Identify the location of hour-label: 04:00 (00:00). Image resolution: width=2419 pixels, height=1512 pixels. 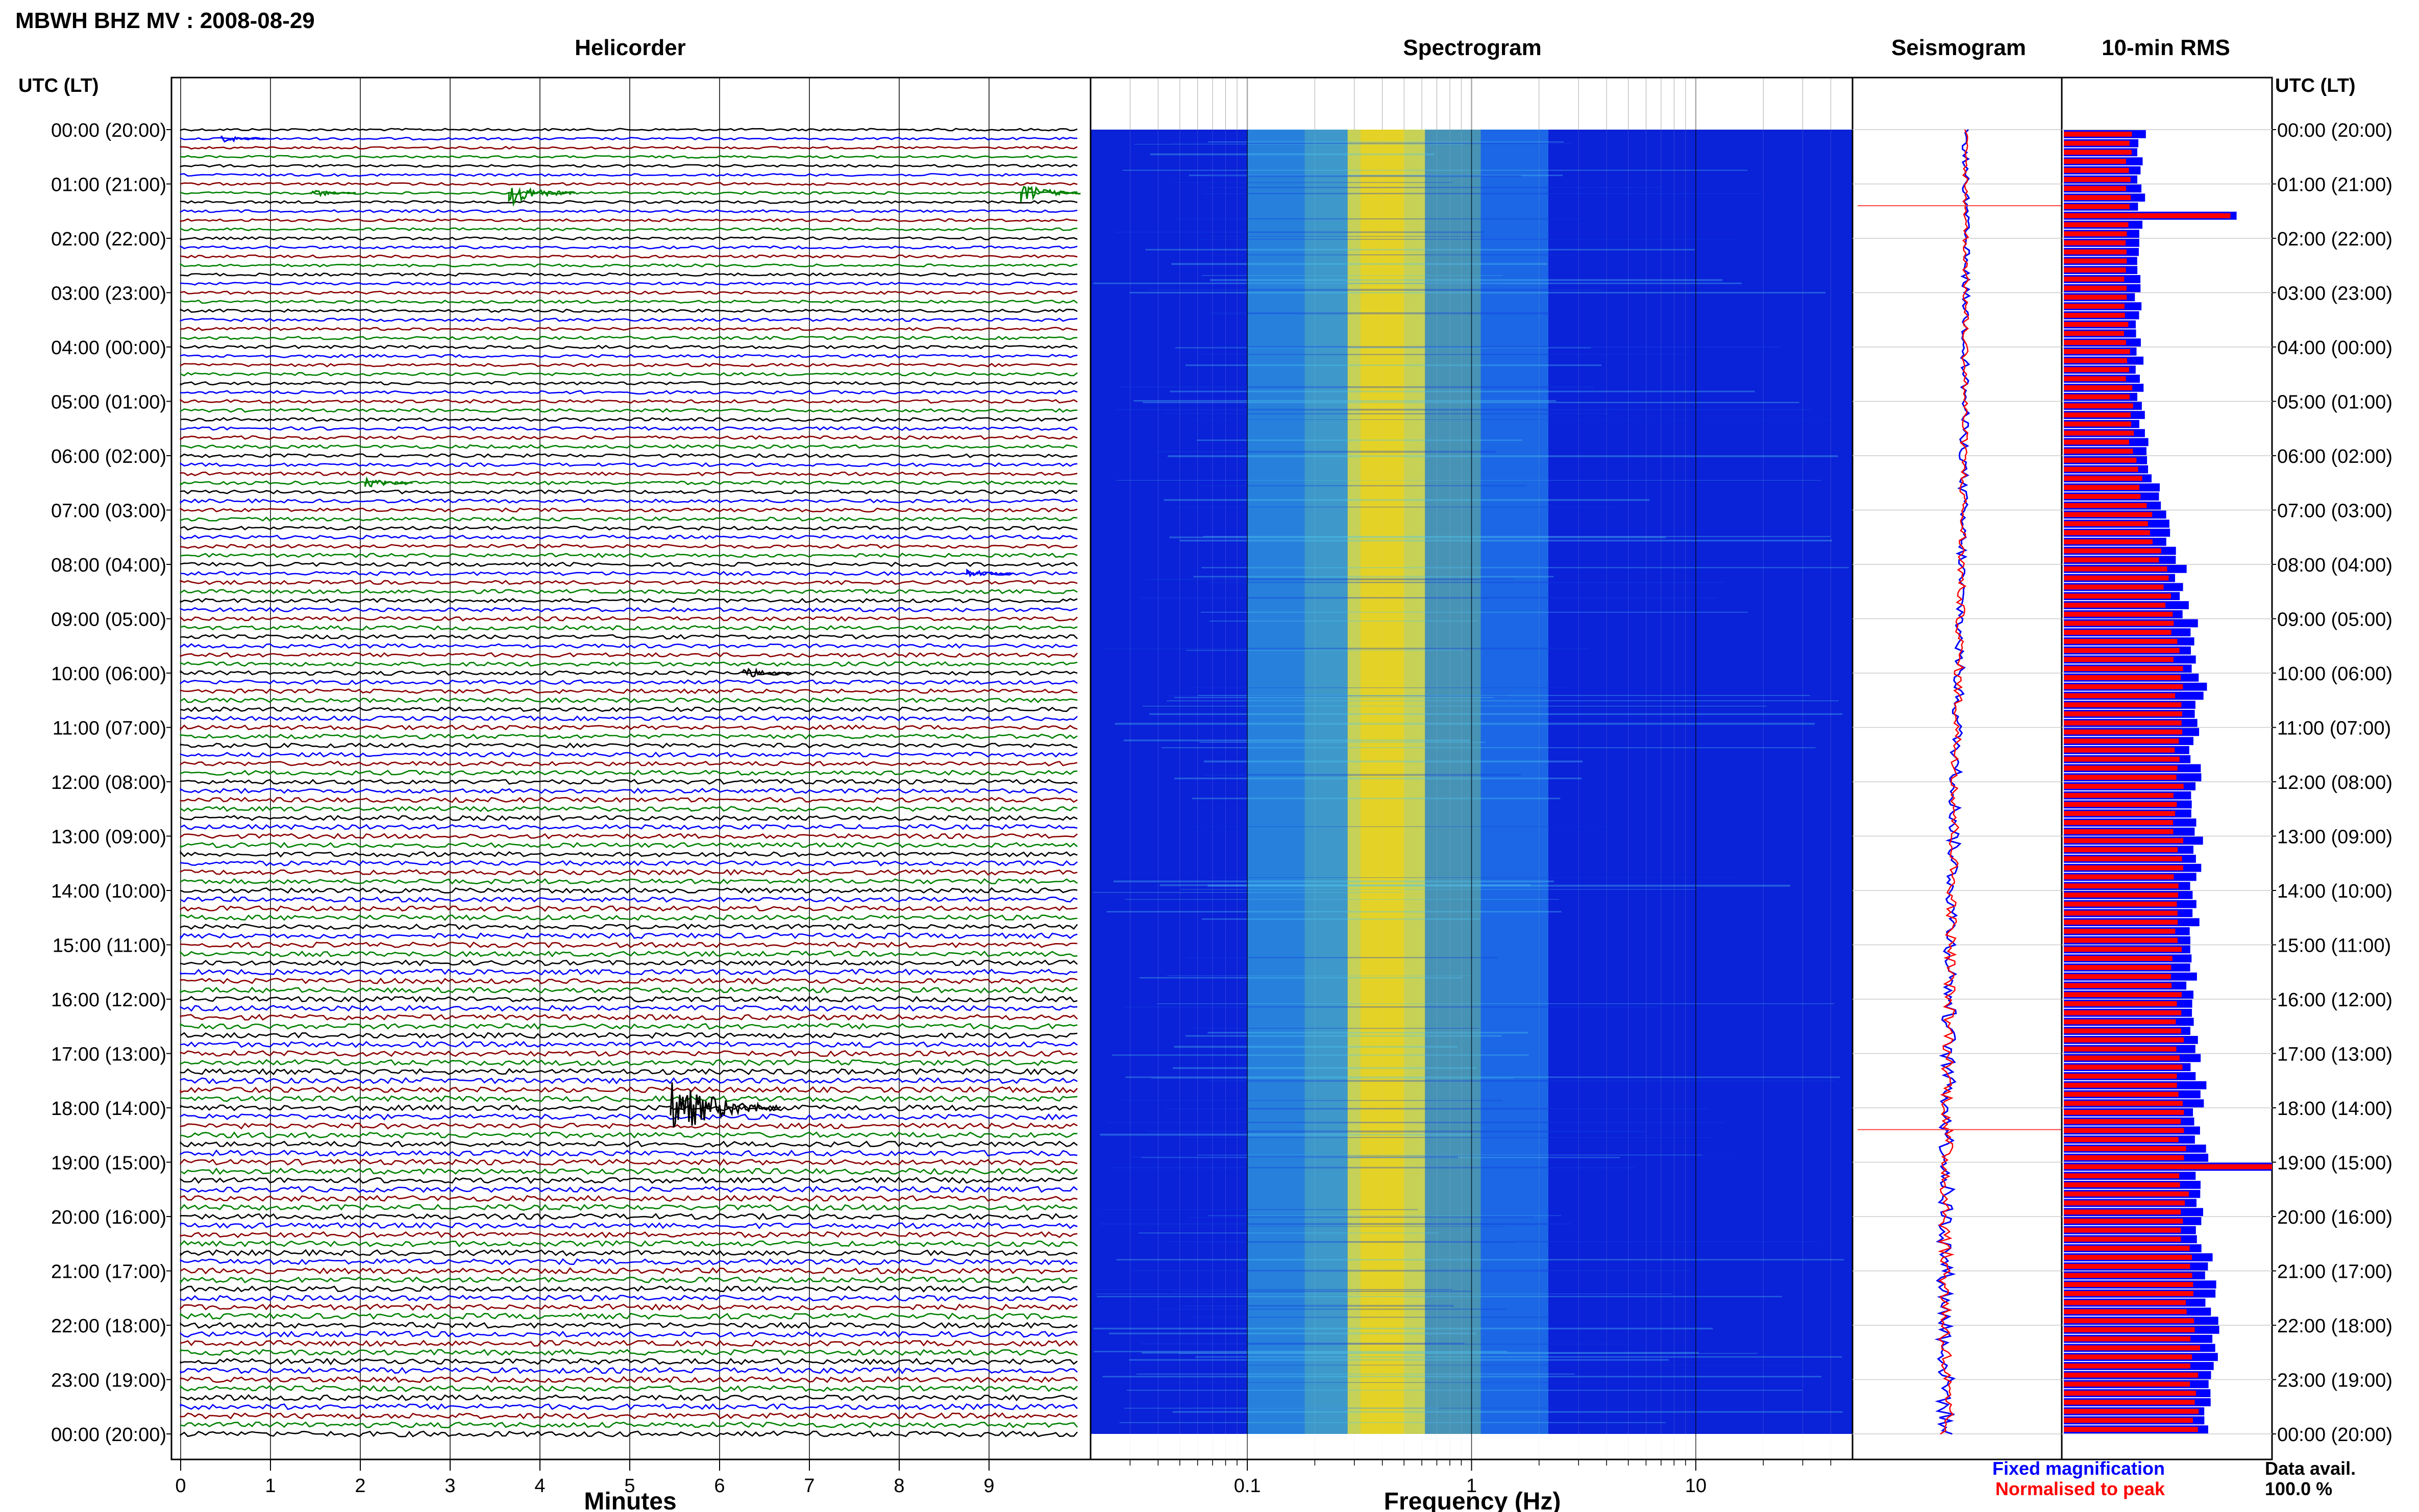
(2334, 348).